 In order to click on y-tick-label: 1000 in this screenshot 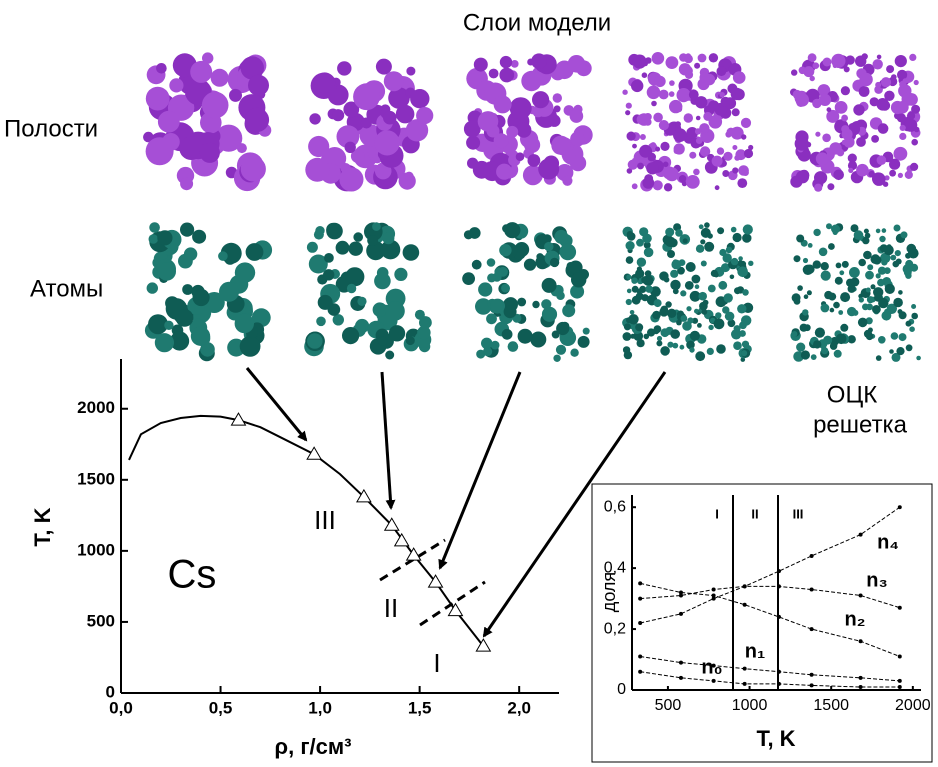, I will do `click(96, 549)`.